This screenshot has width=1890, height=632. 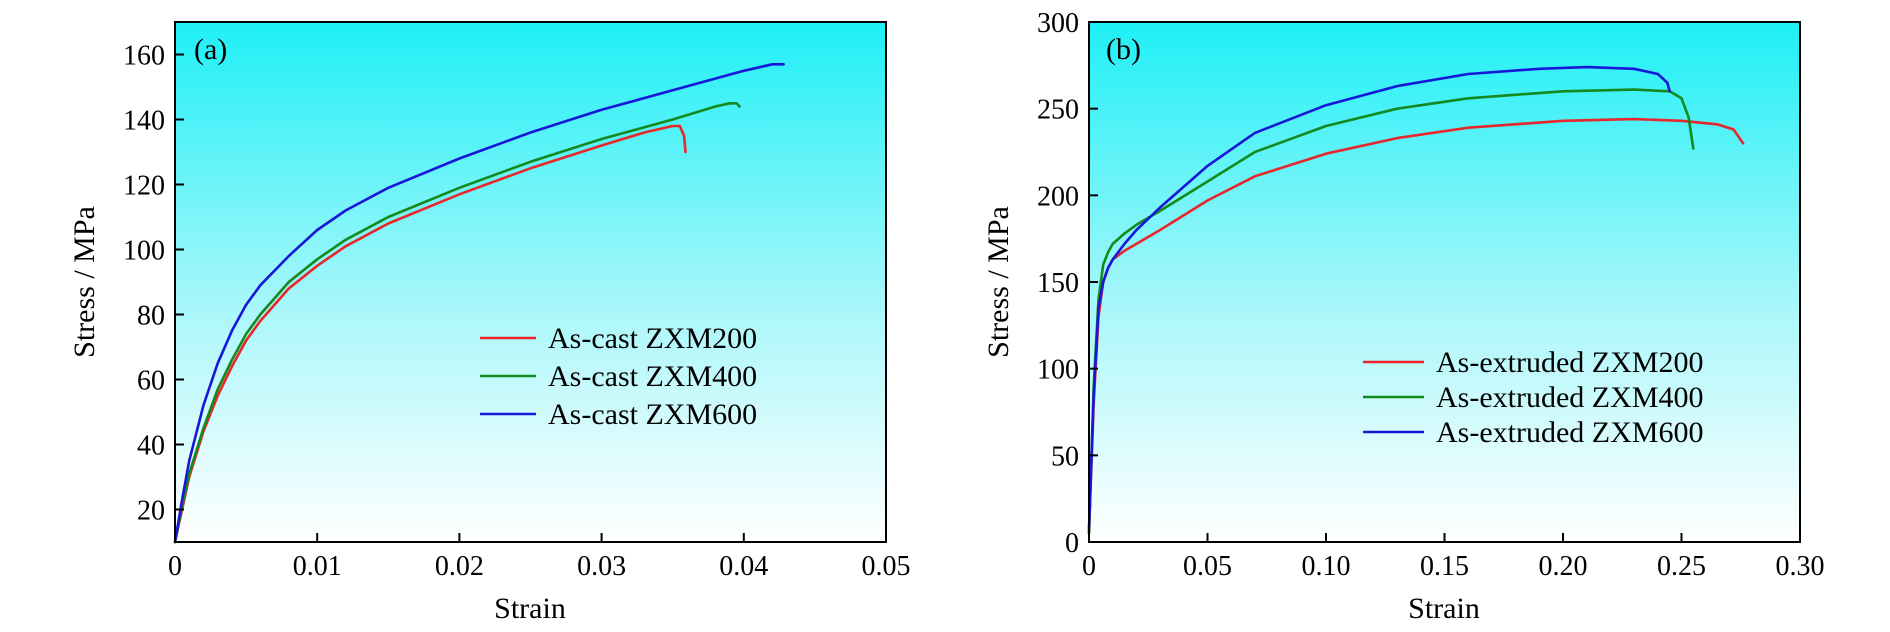 I want to click on y-tick-label: 60, so click(x=151, y=381).